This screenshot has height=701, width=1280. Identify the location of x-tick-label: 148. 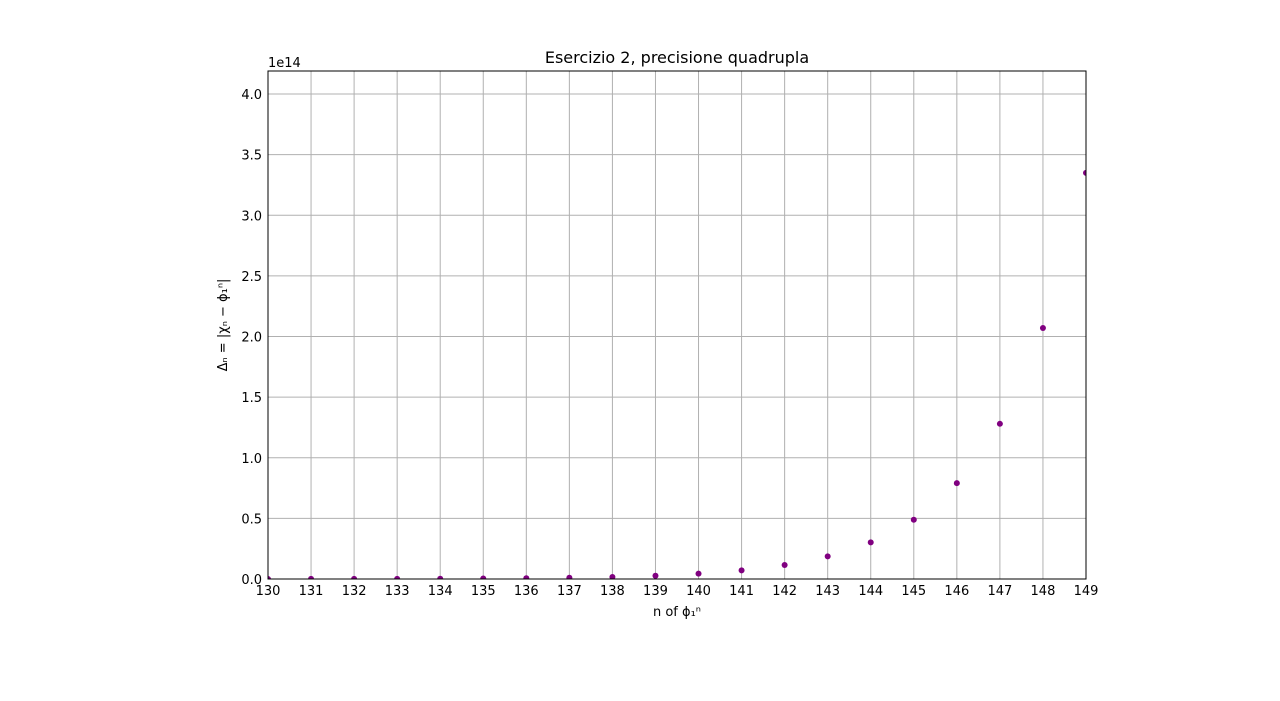
(1043, 591).